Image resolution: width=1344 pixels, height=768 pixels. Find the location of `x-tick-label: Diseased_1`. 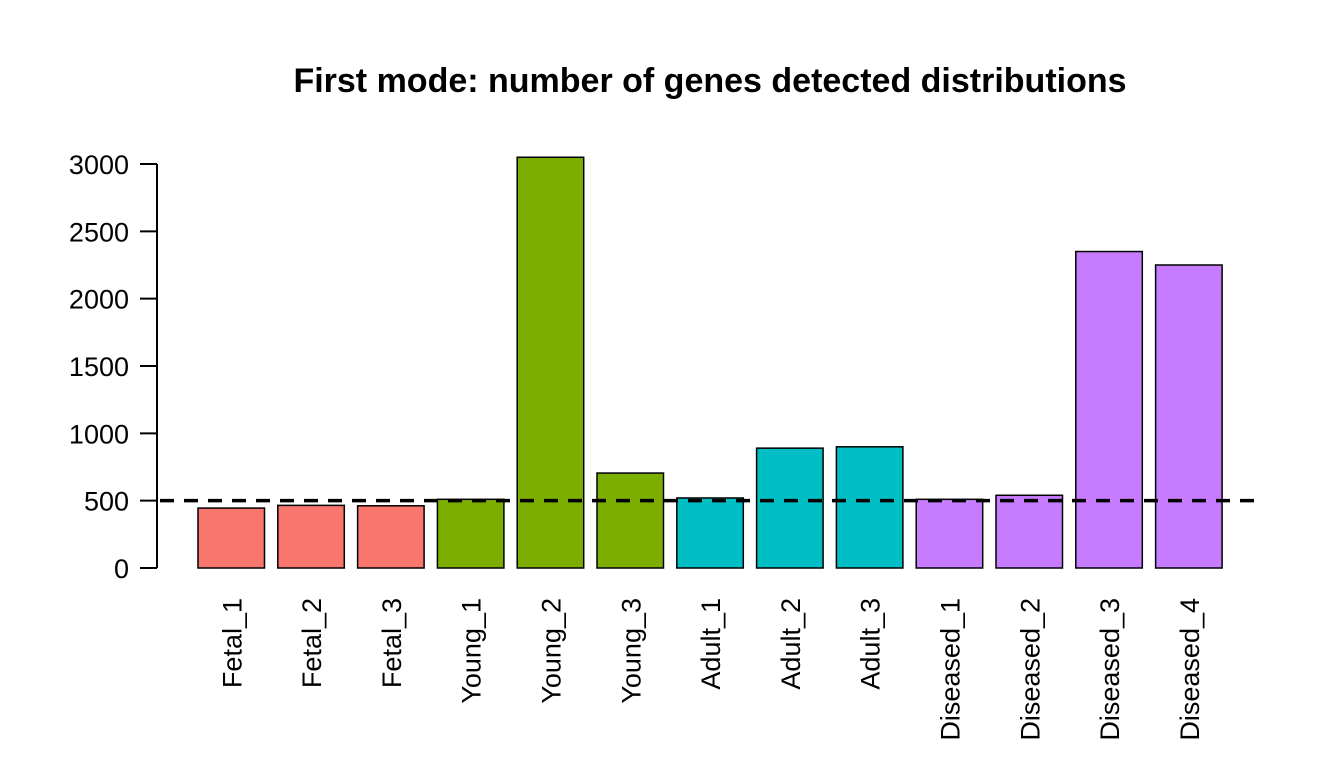

x-tick-label: Diseased_1 is located at coordinates (950, 669).